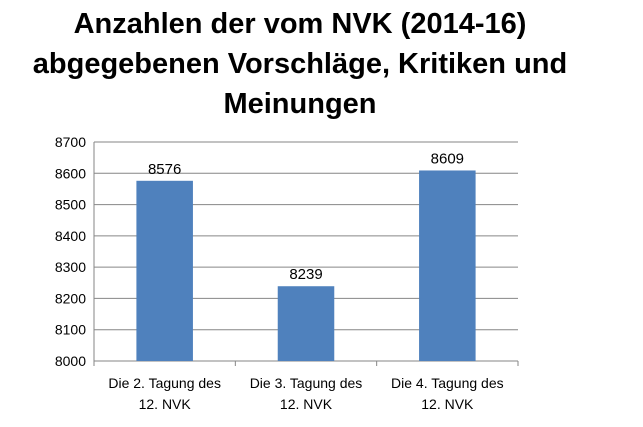 This screenshot has width=643, height=427. What do you see at coordinates (164, 169) in the screenshot?
I see `data-label: 8576` at bounding box center [164, 169].